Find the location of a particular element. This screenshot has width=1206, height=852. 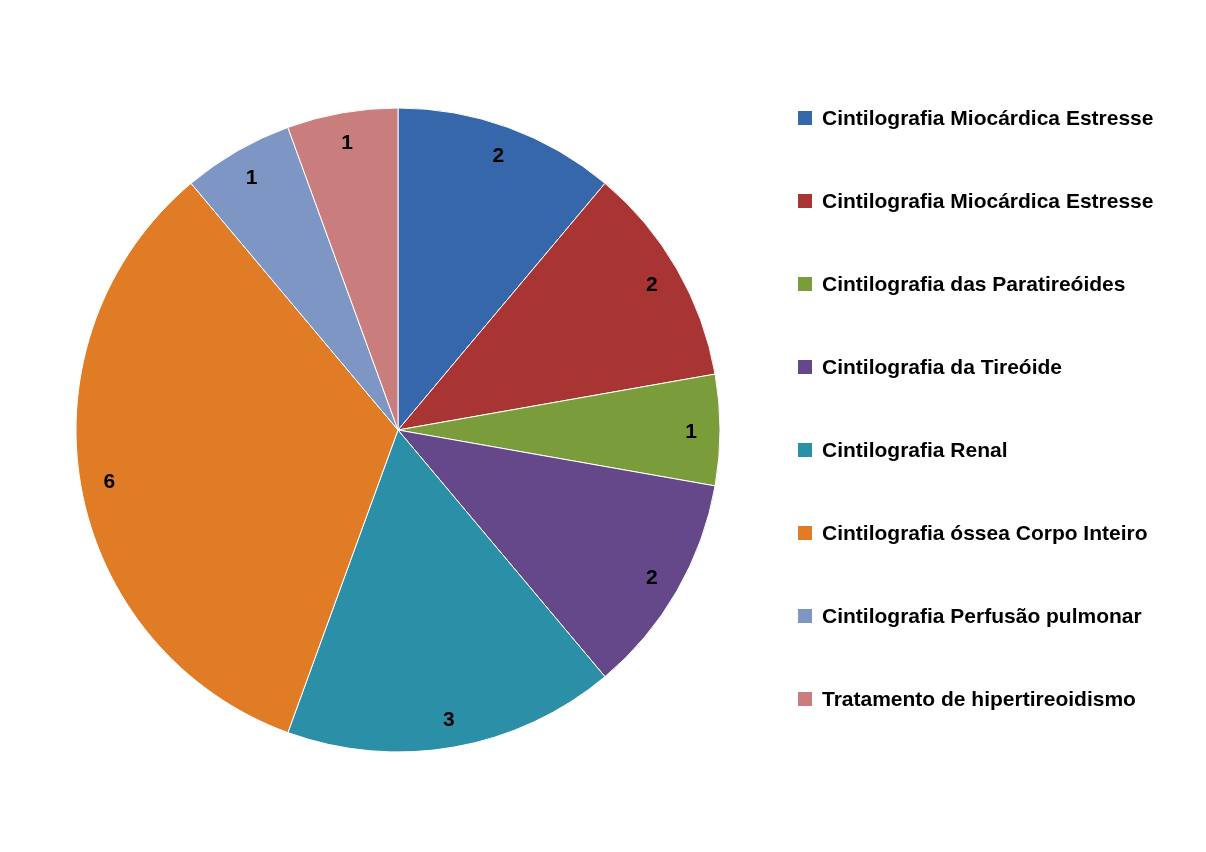

legend-label: Cintilografia óssea Corpo Inteiro is located at coordinates (985, 533).